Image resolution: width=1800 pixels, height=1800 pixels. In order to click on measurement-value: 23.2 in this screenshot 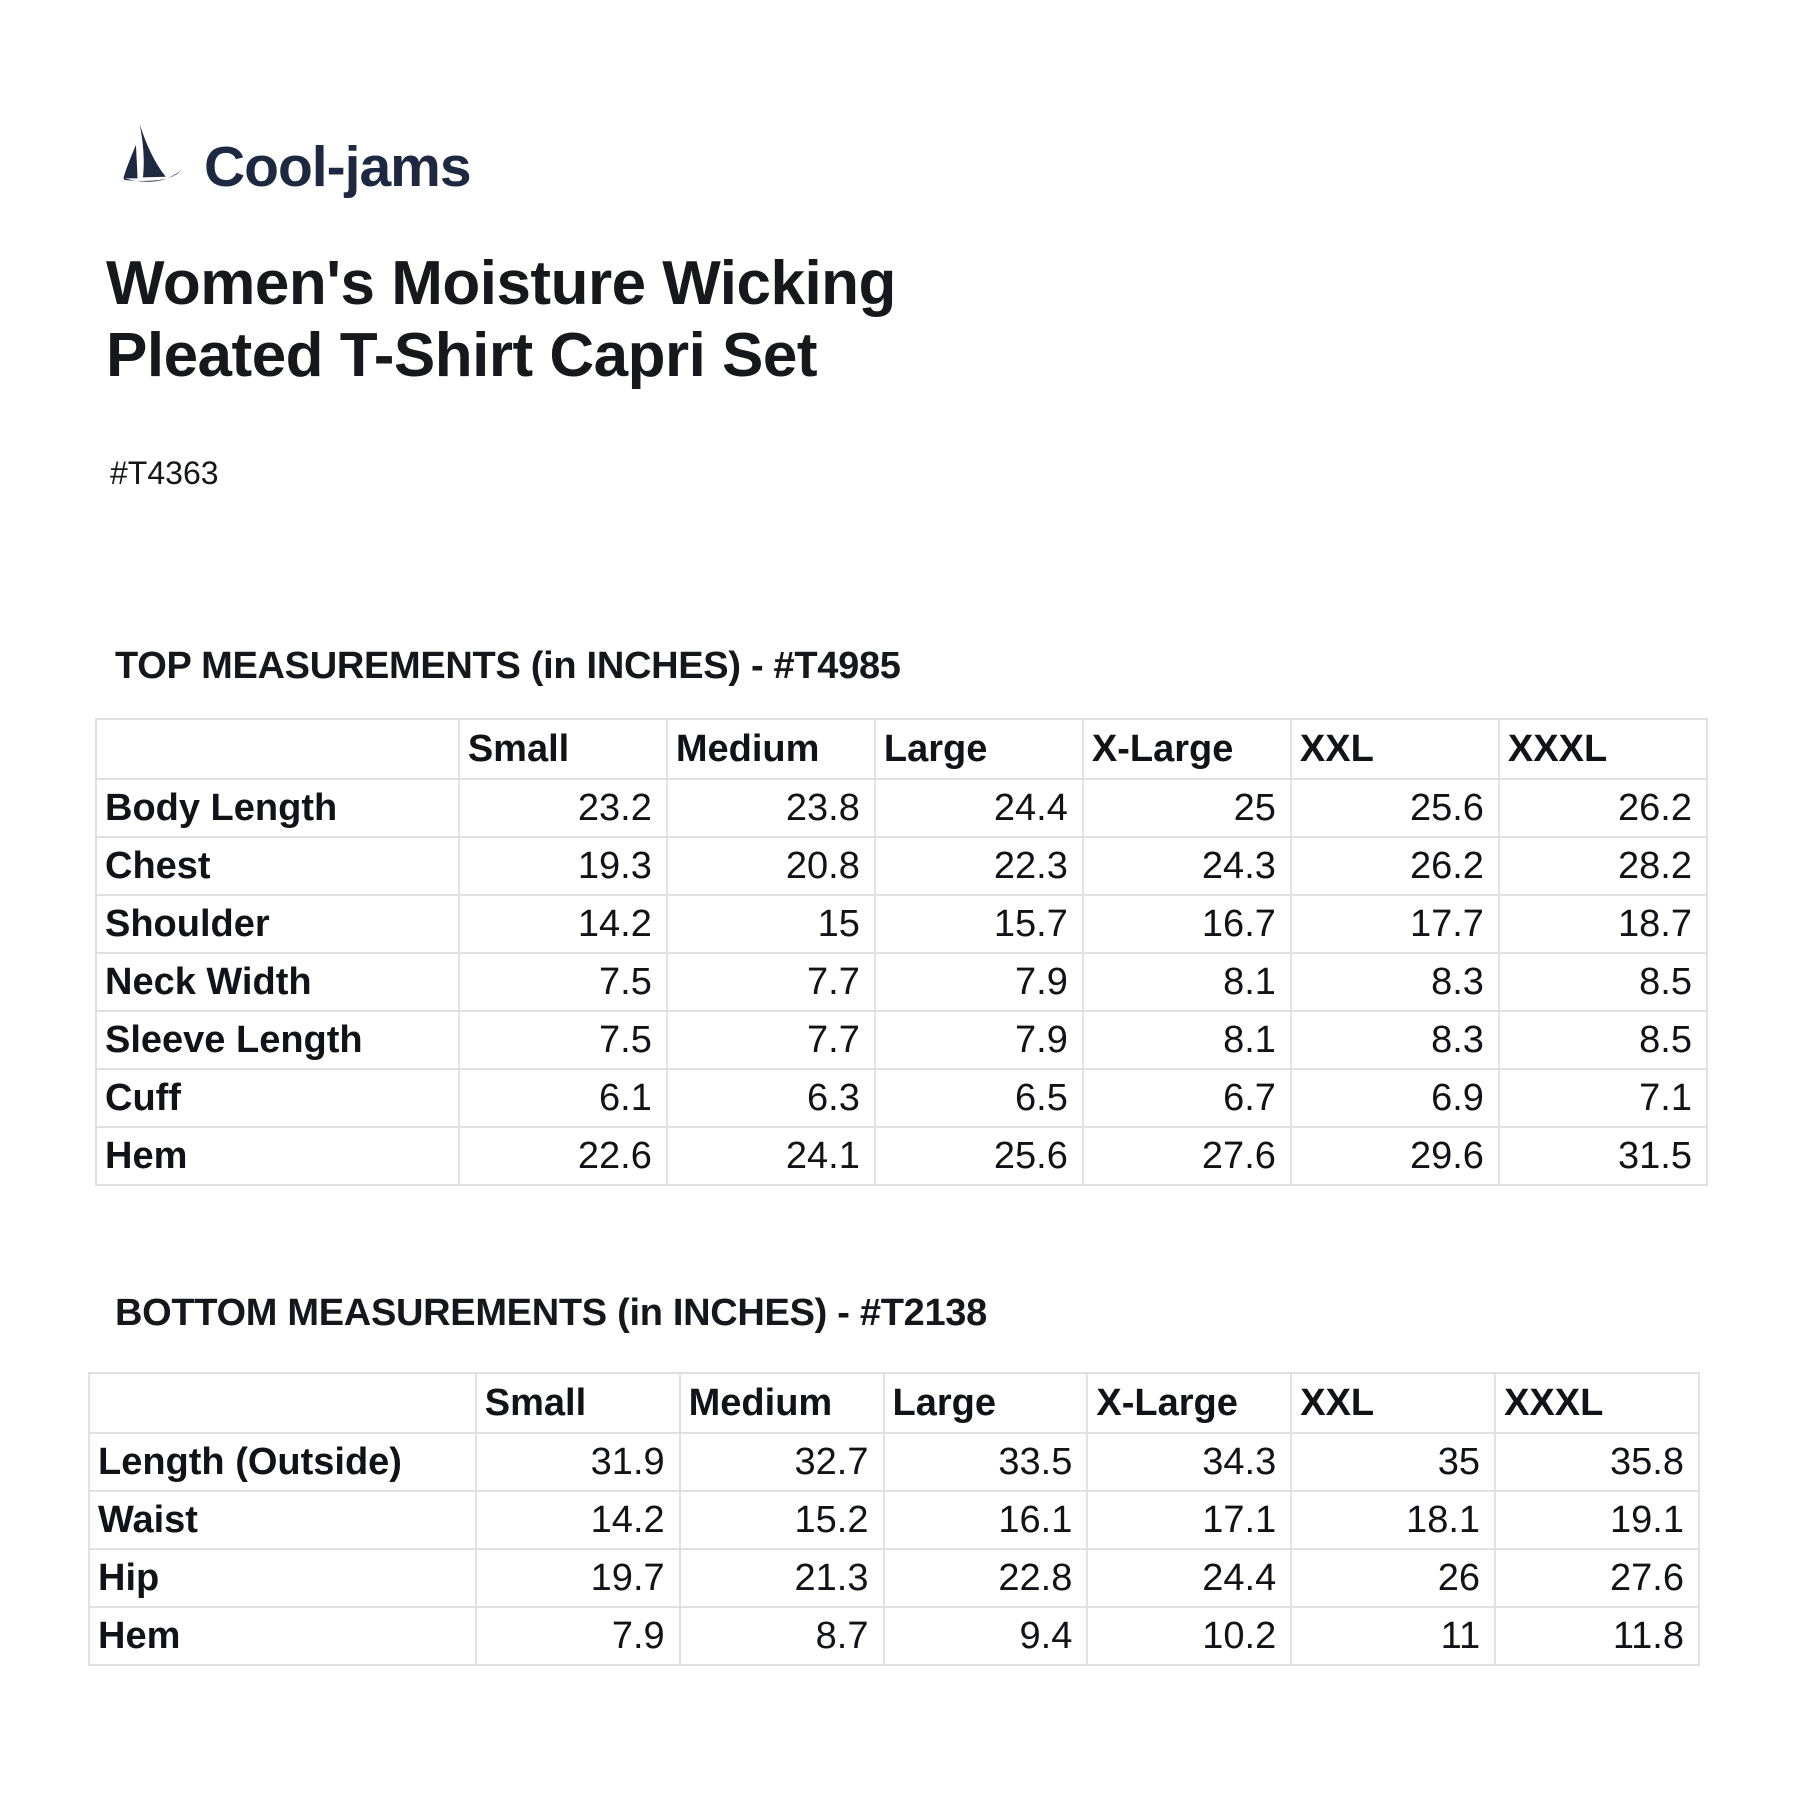, I will do `click(562, 808)`.